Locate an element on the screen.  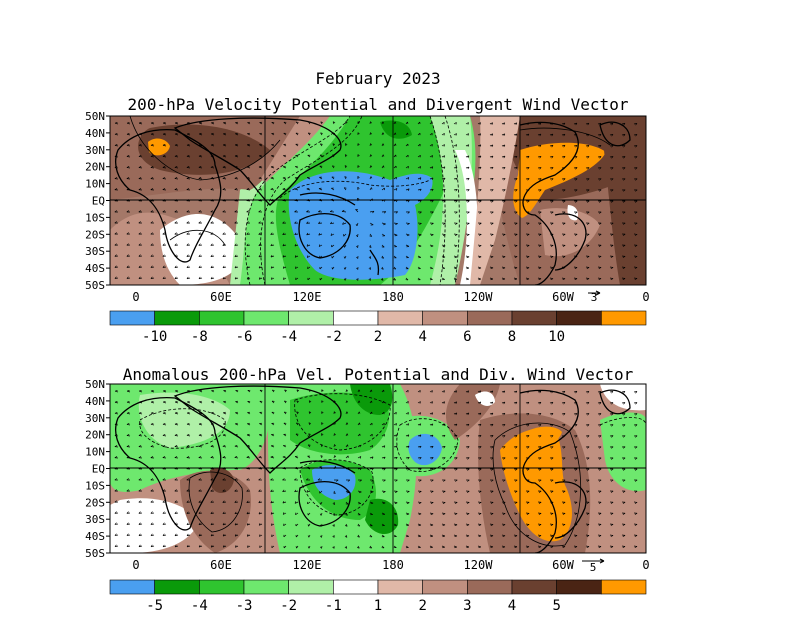
colorbar-tick-label: 2 is located at coordinates (378, 337).